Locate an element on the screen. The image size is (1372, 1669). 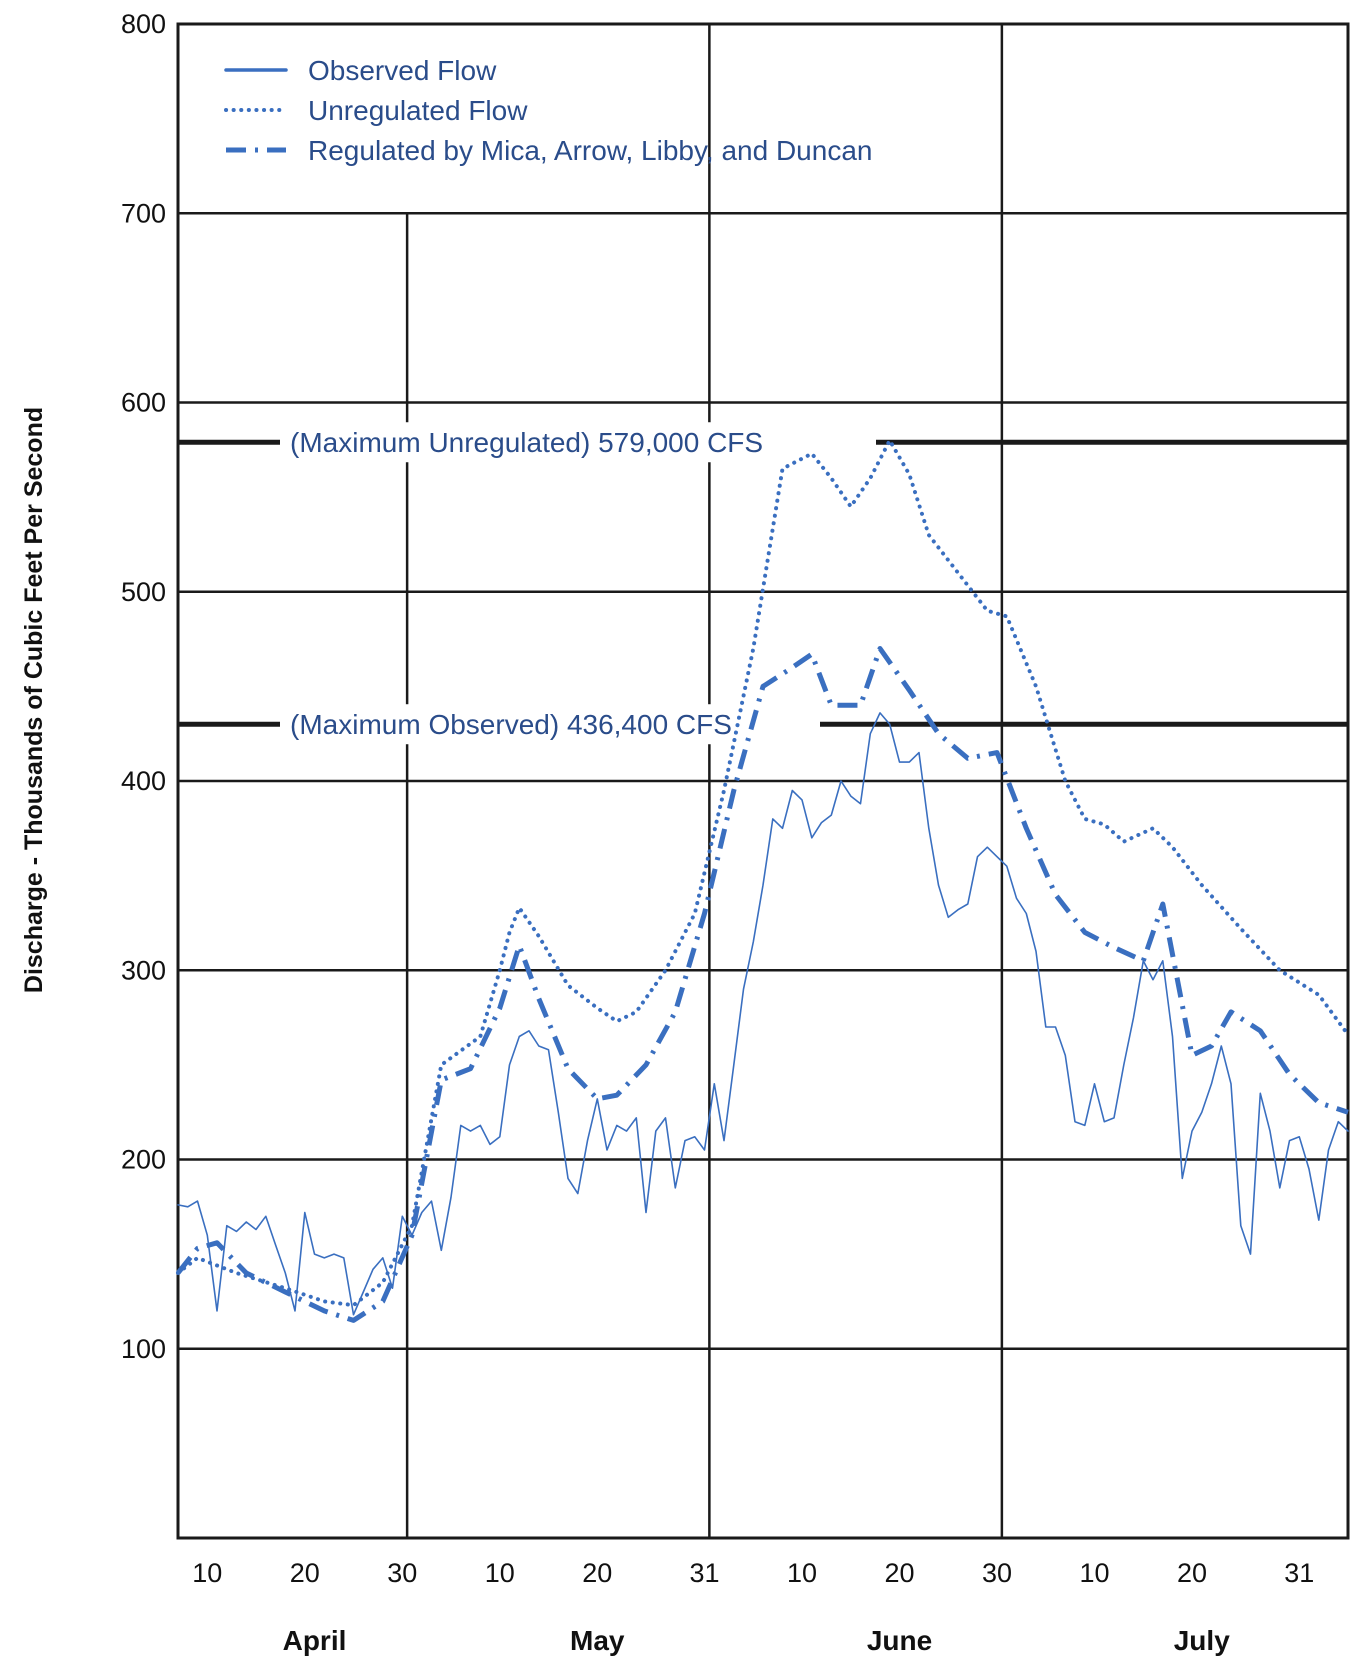
y-tick-label: 500 is located at coordinates (143, 592).